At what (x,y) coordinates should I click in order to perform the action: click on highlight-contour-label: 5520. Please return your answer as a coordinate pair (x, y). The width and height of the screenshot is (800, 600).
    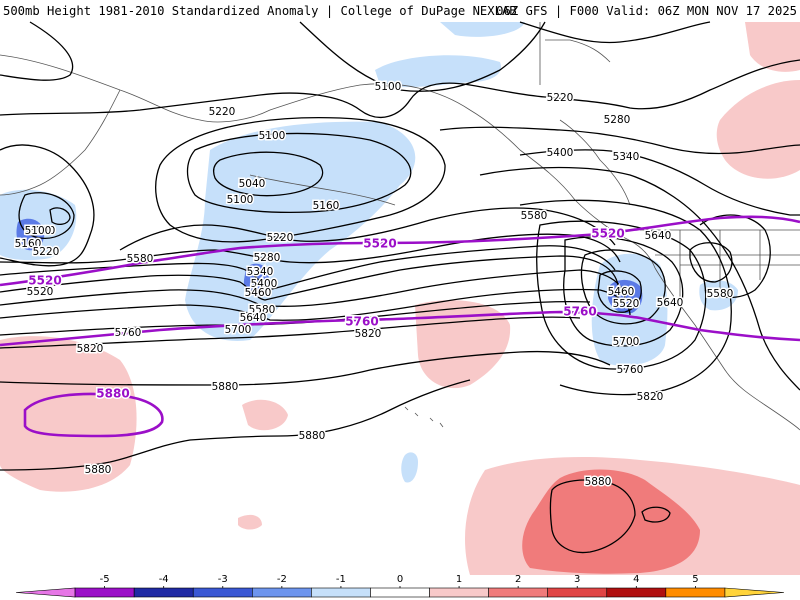
    Looking at the image, I should click on (607, 234).